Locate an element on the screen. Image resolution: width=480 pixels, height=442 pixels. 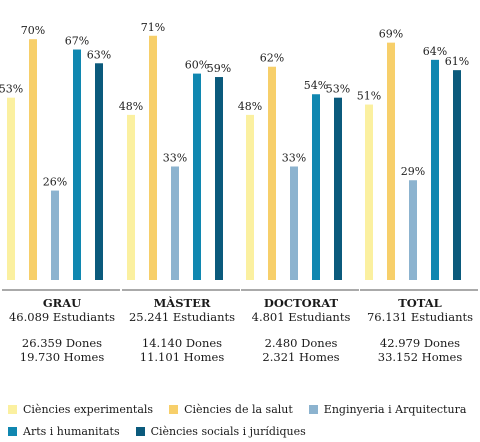
data-label: 59% is located at coordinates (219, 68).